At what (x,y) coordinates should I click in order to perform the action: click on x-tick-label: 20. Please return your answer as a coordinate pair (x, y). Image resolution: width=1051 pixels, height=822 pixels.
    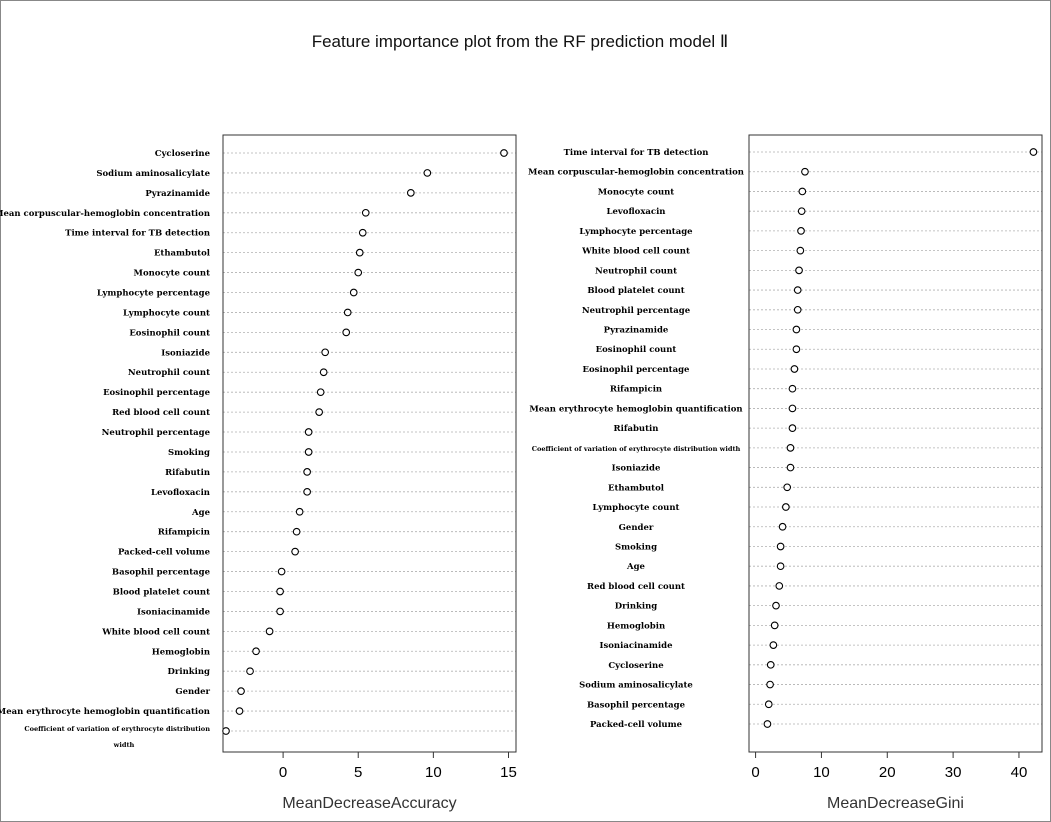
    Looking at the image, I should click on (887, 772).